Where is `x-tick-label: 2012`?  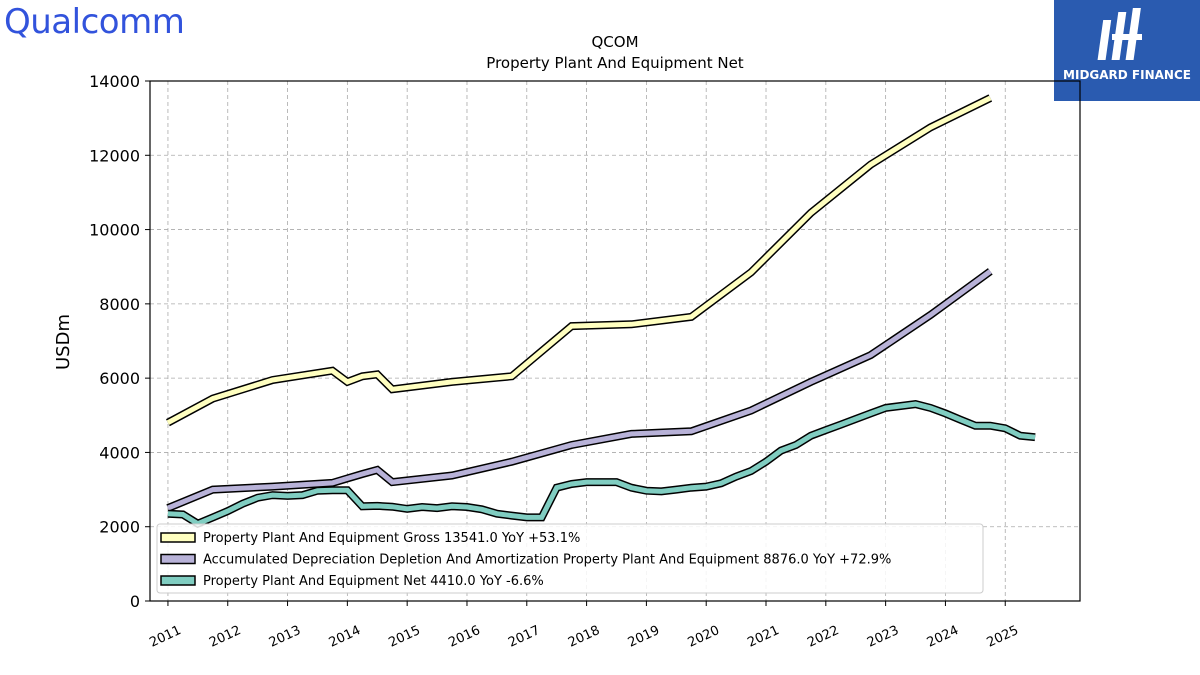 x-tick-label: 2012 is located at coordinates (225, 637).